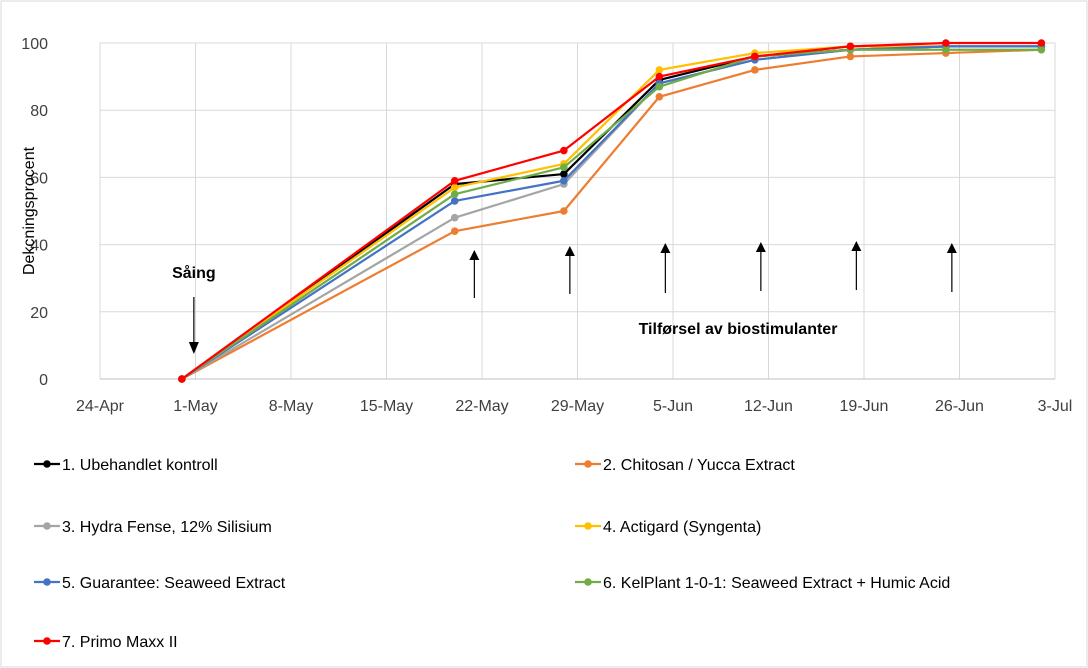  I want to click on legend-entry: 7. Primo Maxx II, so click(106, 642).